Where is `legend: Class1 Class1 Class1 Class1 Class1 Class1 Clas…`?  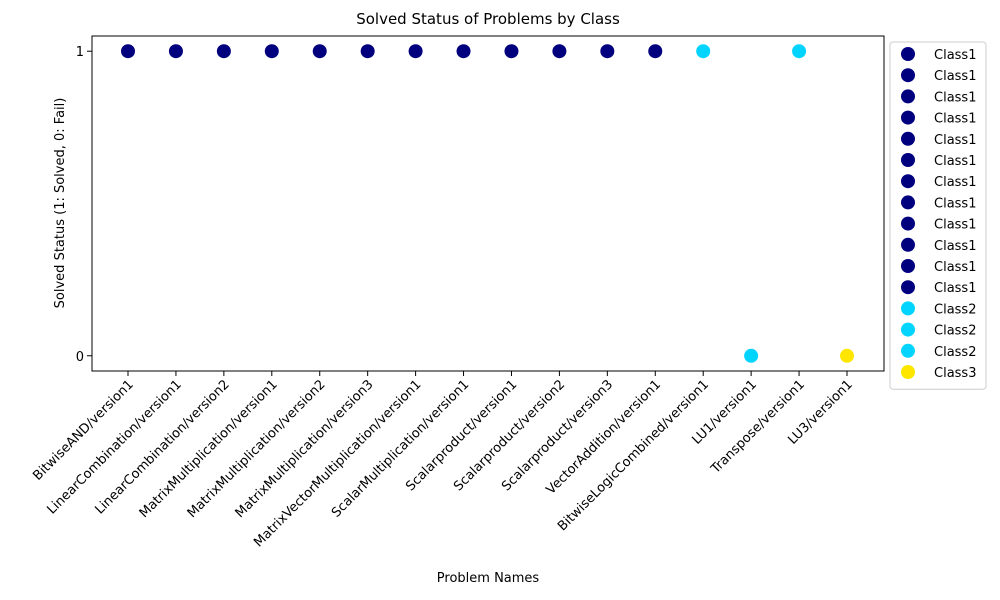
legend: Class1 Class1 Class1 Class1 Class1 Class1 Clas… is located at coordinates (938, 215).